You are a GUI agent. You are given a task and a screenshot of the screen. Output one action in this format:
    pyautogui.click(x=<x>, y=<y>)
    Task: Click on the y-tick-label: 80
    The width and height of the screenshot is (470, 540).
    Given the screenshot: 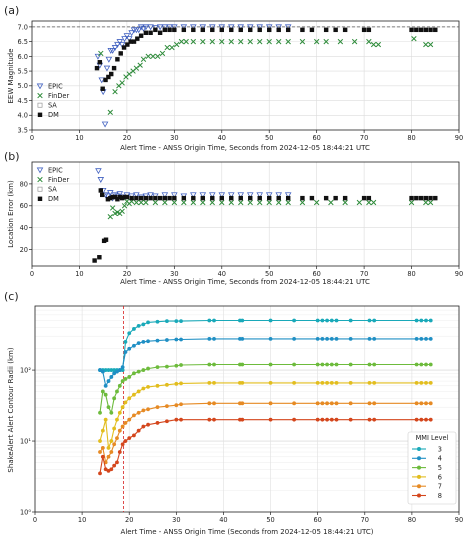 What is the action you would take?
    pyautogui.click(x=24, y=184)
    